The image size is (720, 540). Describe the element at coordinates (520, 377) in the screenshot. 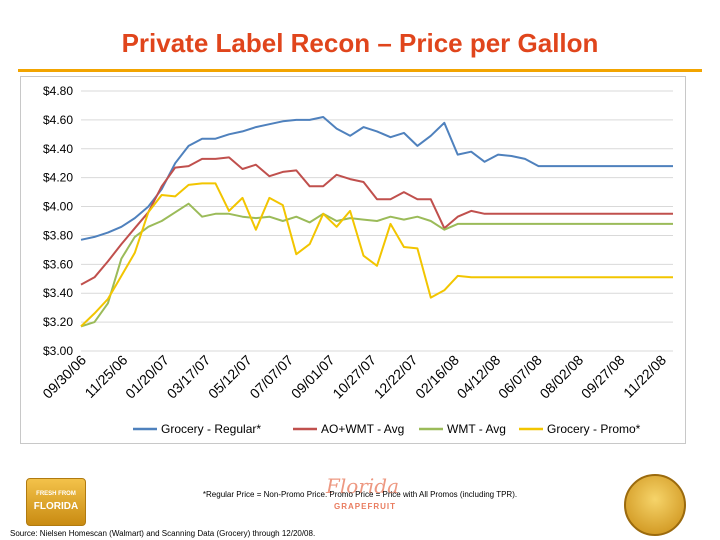

I see `x-tick-label: 06/07/08` at that location.